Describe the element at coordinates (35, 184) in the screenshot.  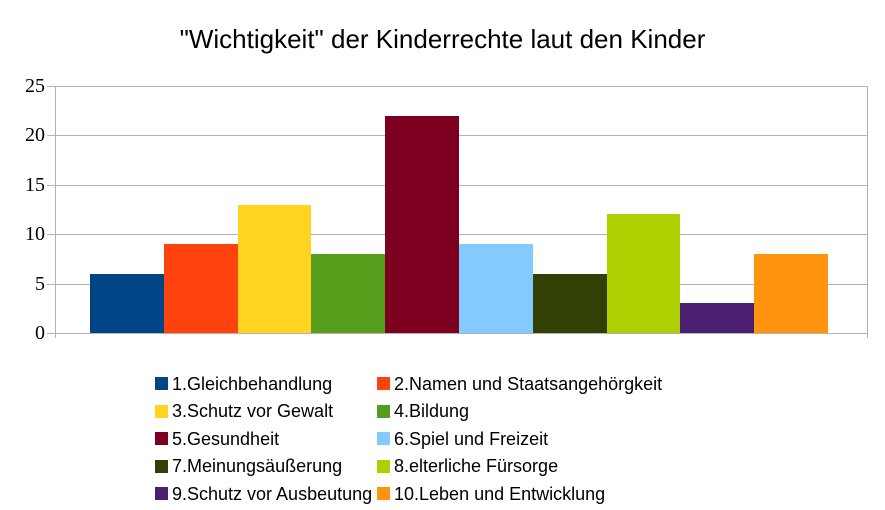
I see `y-axis-tick-label: 15` at that location.